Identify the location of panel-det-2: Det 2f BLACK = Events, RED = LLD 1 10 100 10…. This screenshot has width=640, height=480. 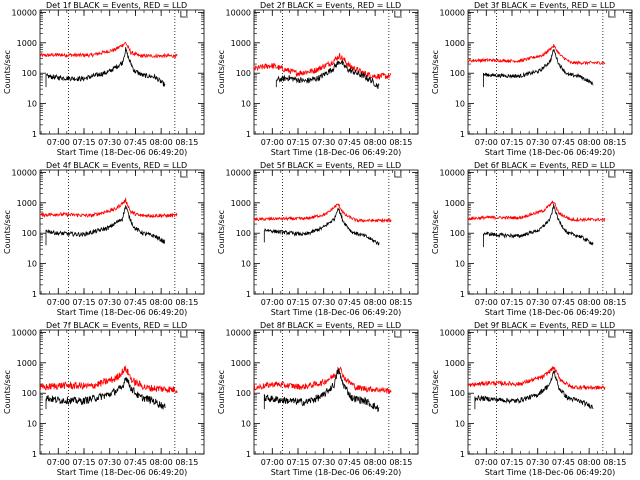
(318, 79).